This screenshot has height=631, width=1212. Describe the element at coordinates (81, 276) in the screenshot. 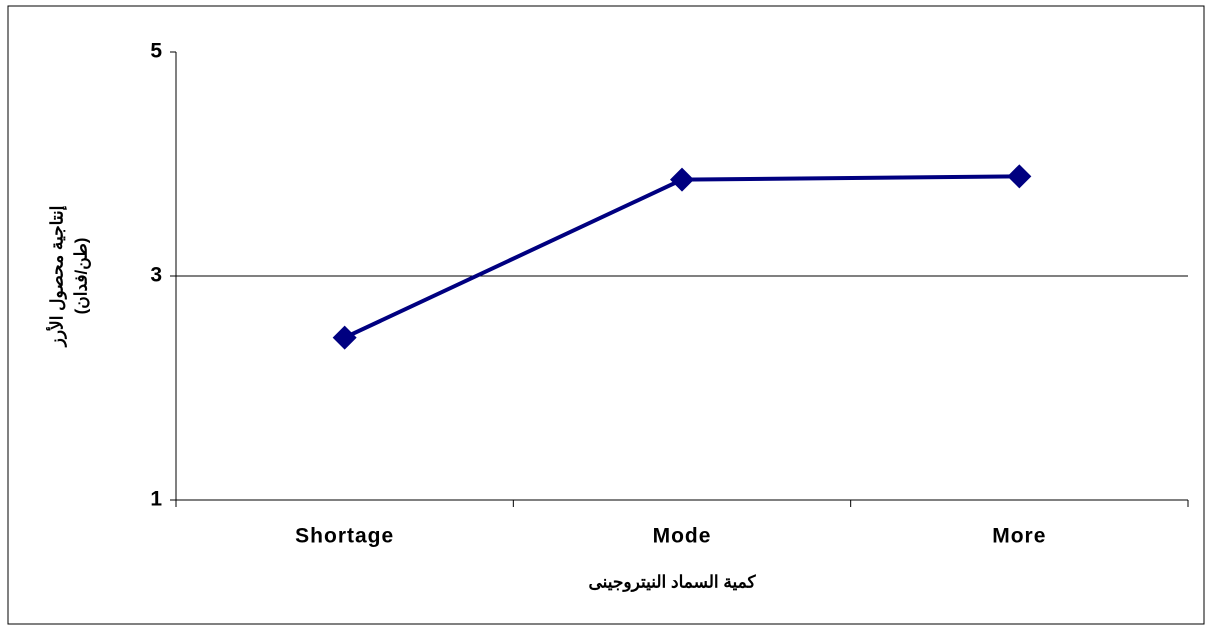

I see `y-axis-label-line: (طن/فدان)` at that location.